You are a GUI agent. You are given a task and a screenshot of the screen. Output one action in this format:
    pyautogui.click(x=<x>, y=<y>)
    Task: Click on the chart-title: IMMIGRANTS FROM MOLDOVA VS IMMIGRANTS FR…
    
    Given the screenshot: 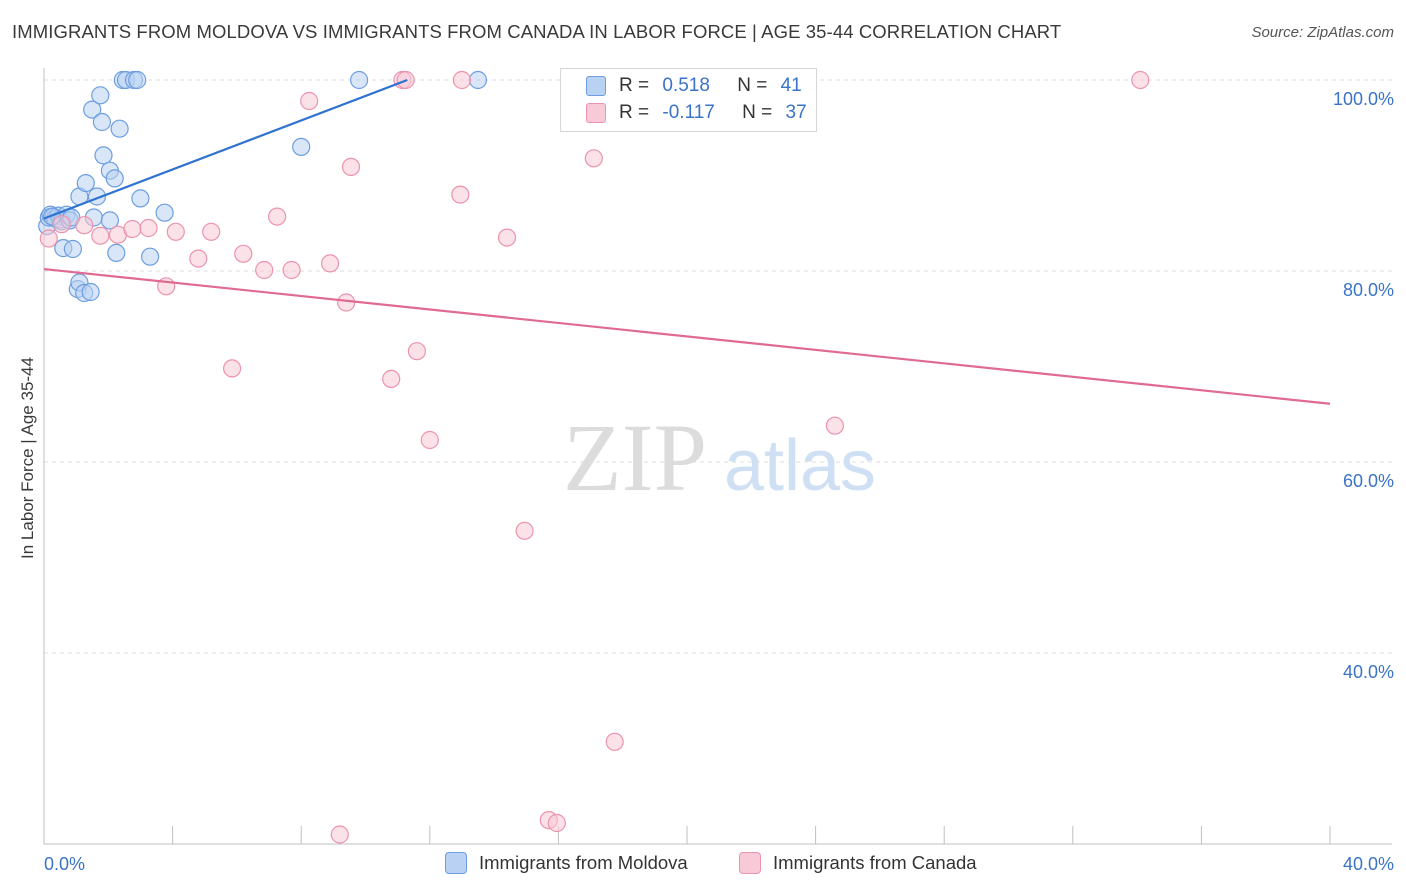 What is the action you would take?
    pyautogui.click(x=537, y=31)
    